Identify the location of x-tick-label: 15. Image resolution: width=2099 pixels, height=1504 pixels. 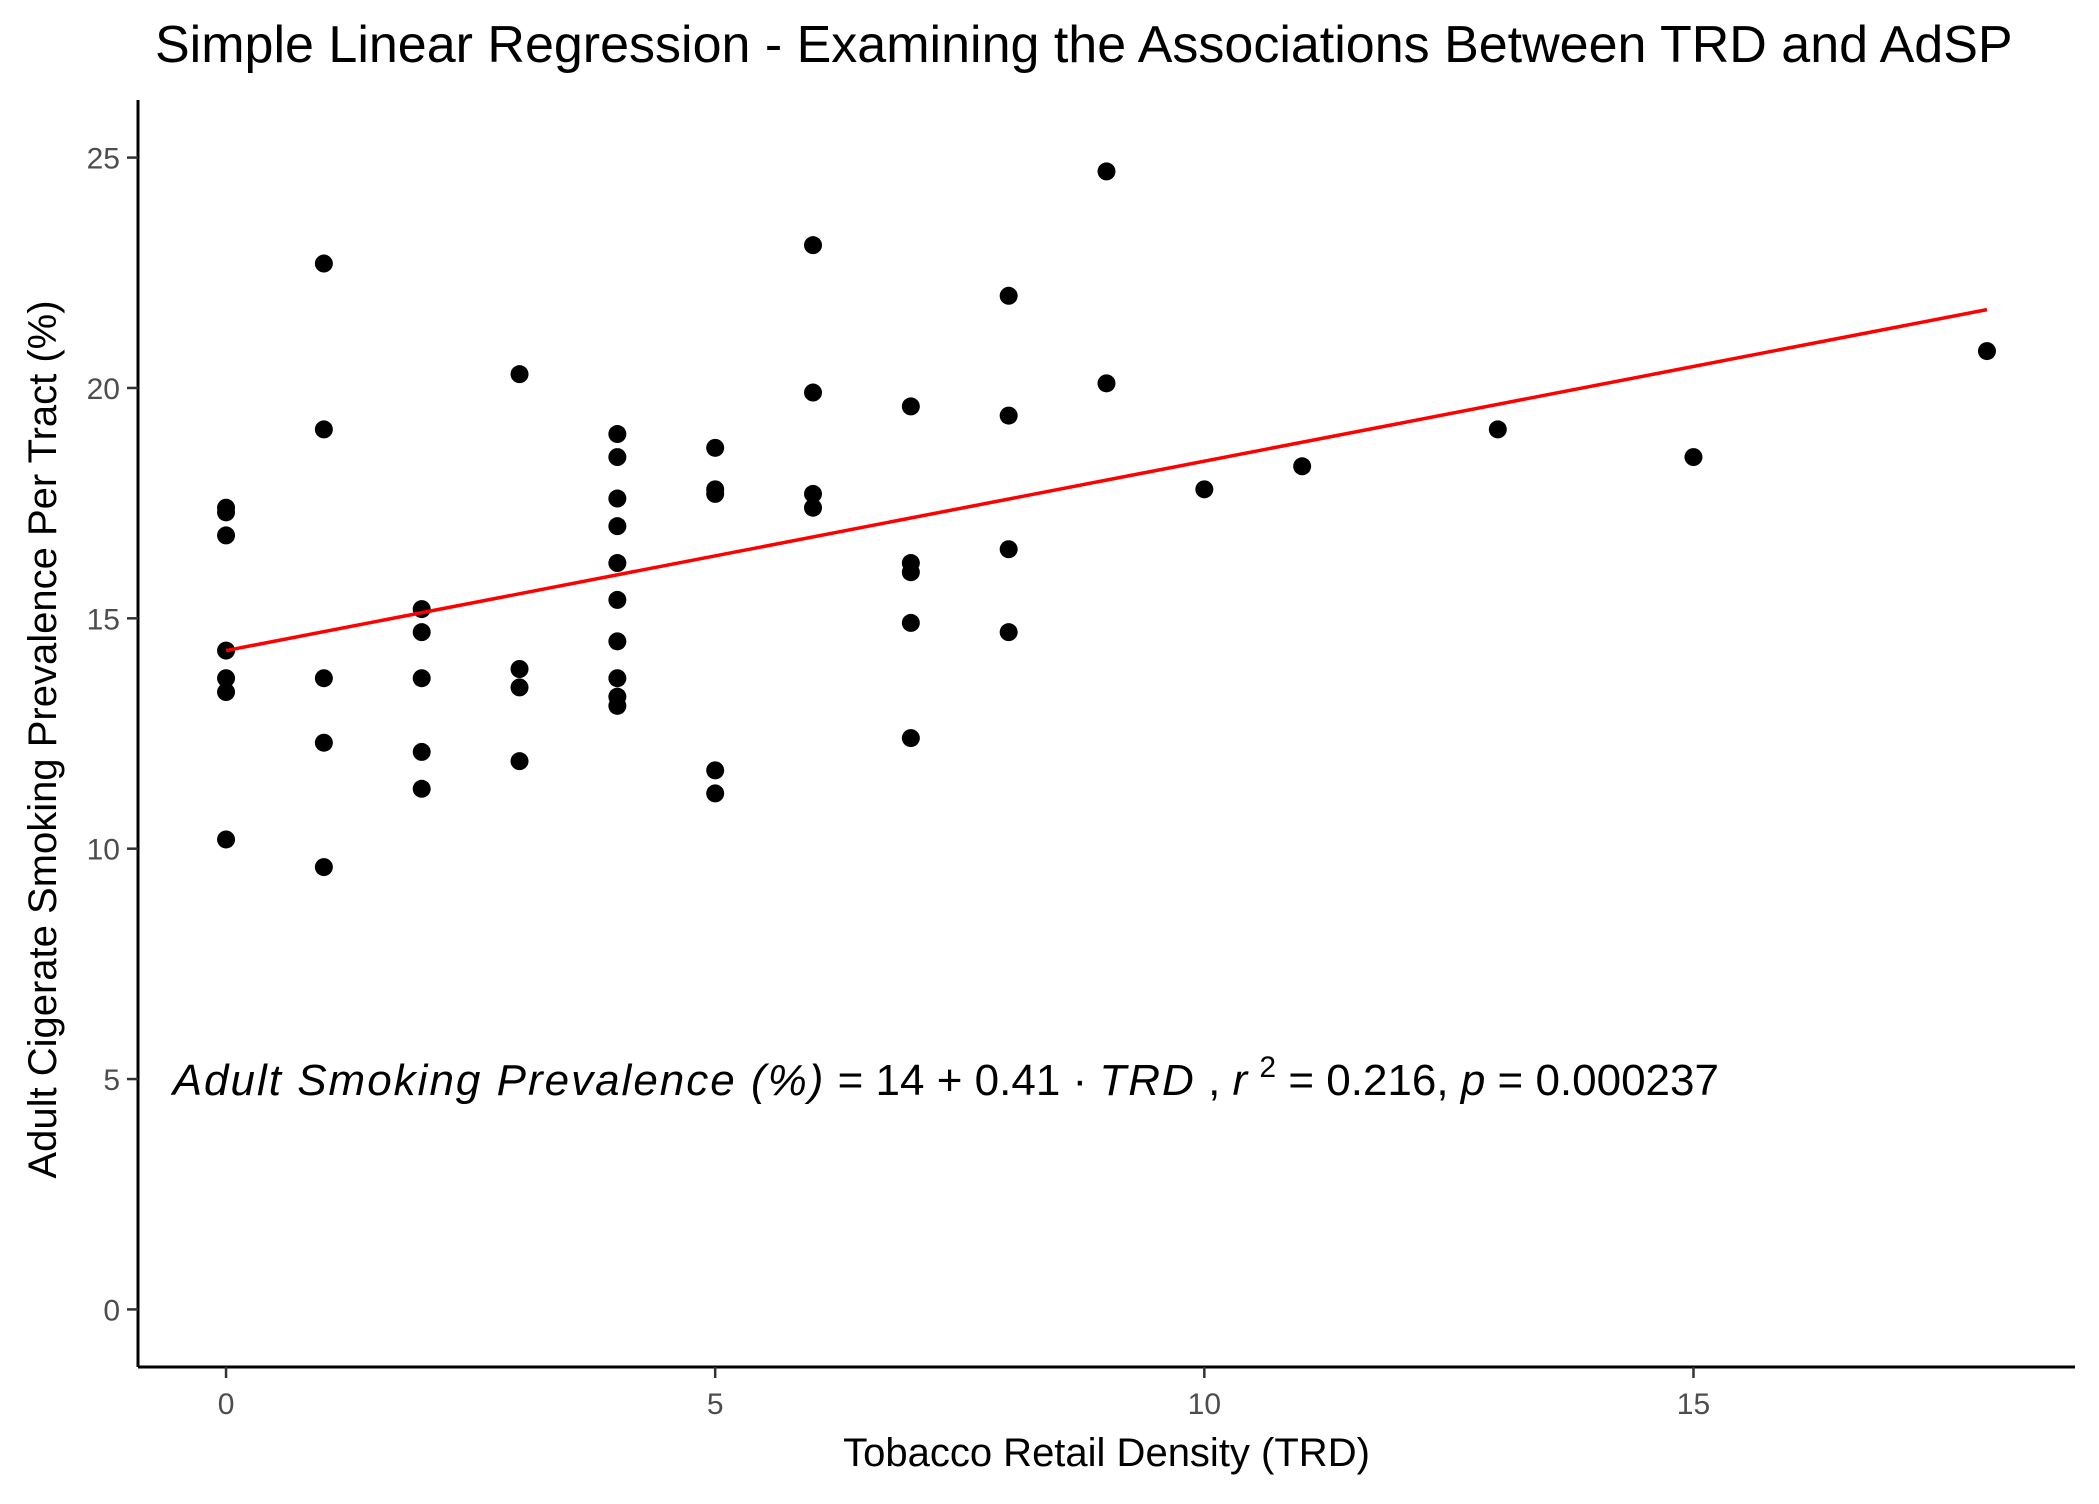
(1693, 1404).